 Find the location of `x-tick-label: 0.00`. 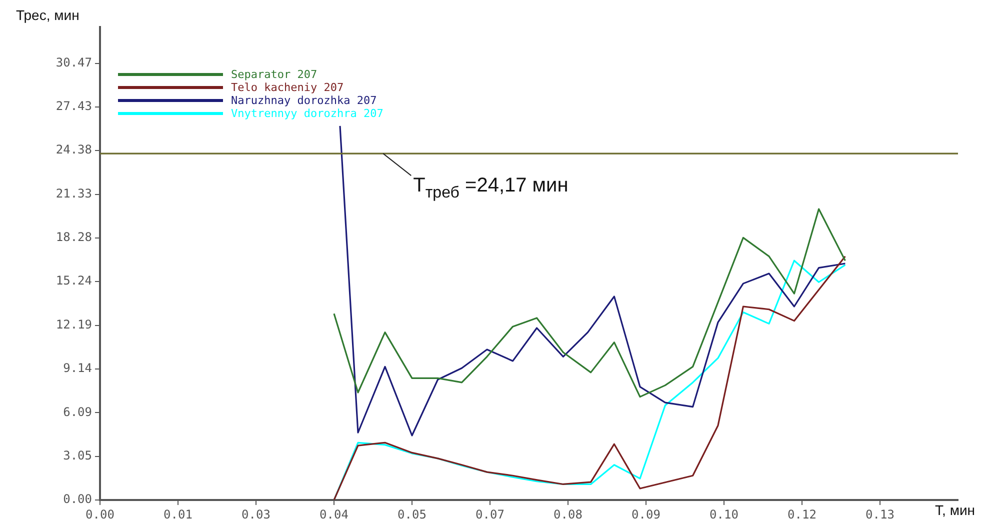

x-tick-label: 0.00 is located at coordinates (100, 514).